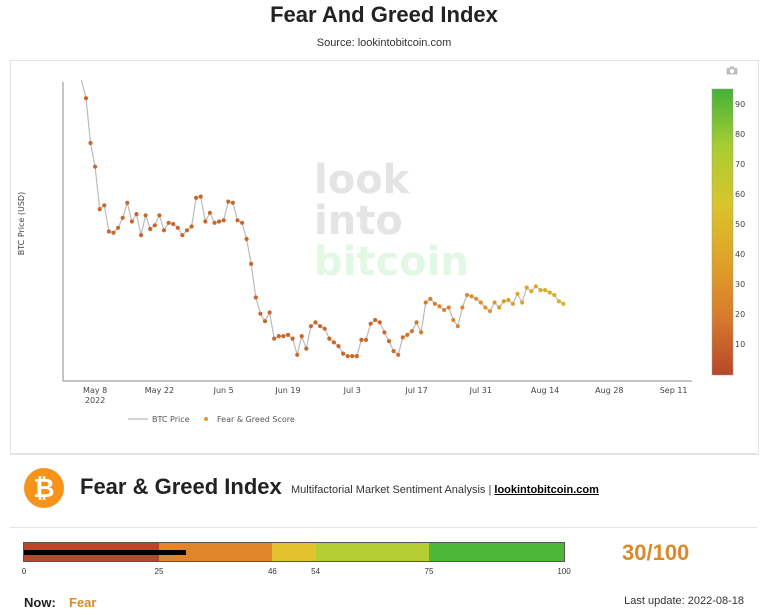 The height and width of the screenshot is (616, 768). What do you see at coordinates (480, 390) in the screenshot?
I see `x-tick-label: Jul 31` at bounding box center [480, 390].